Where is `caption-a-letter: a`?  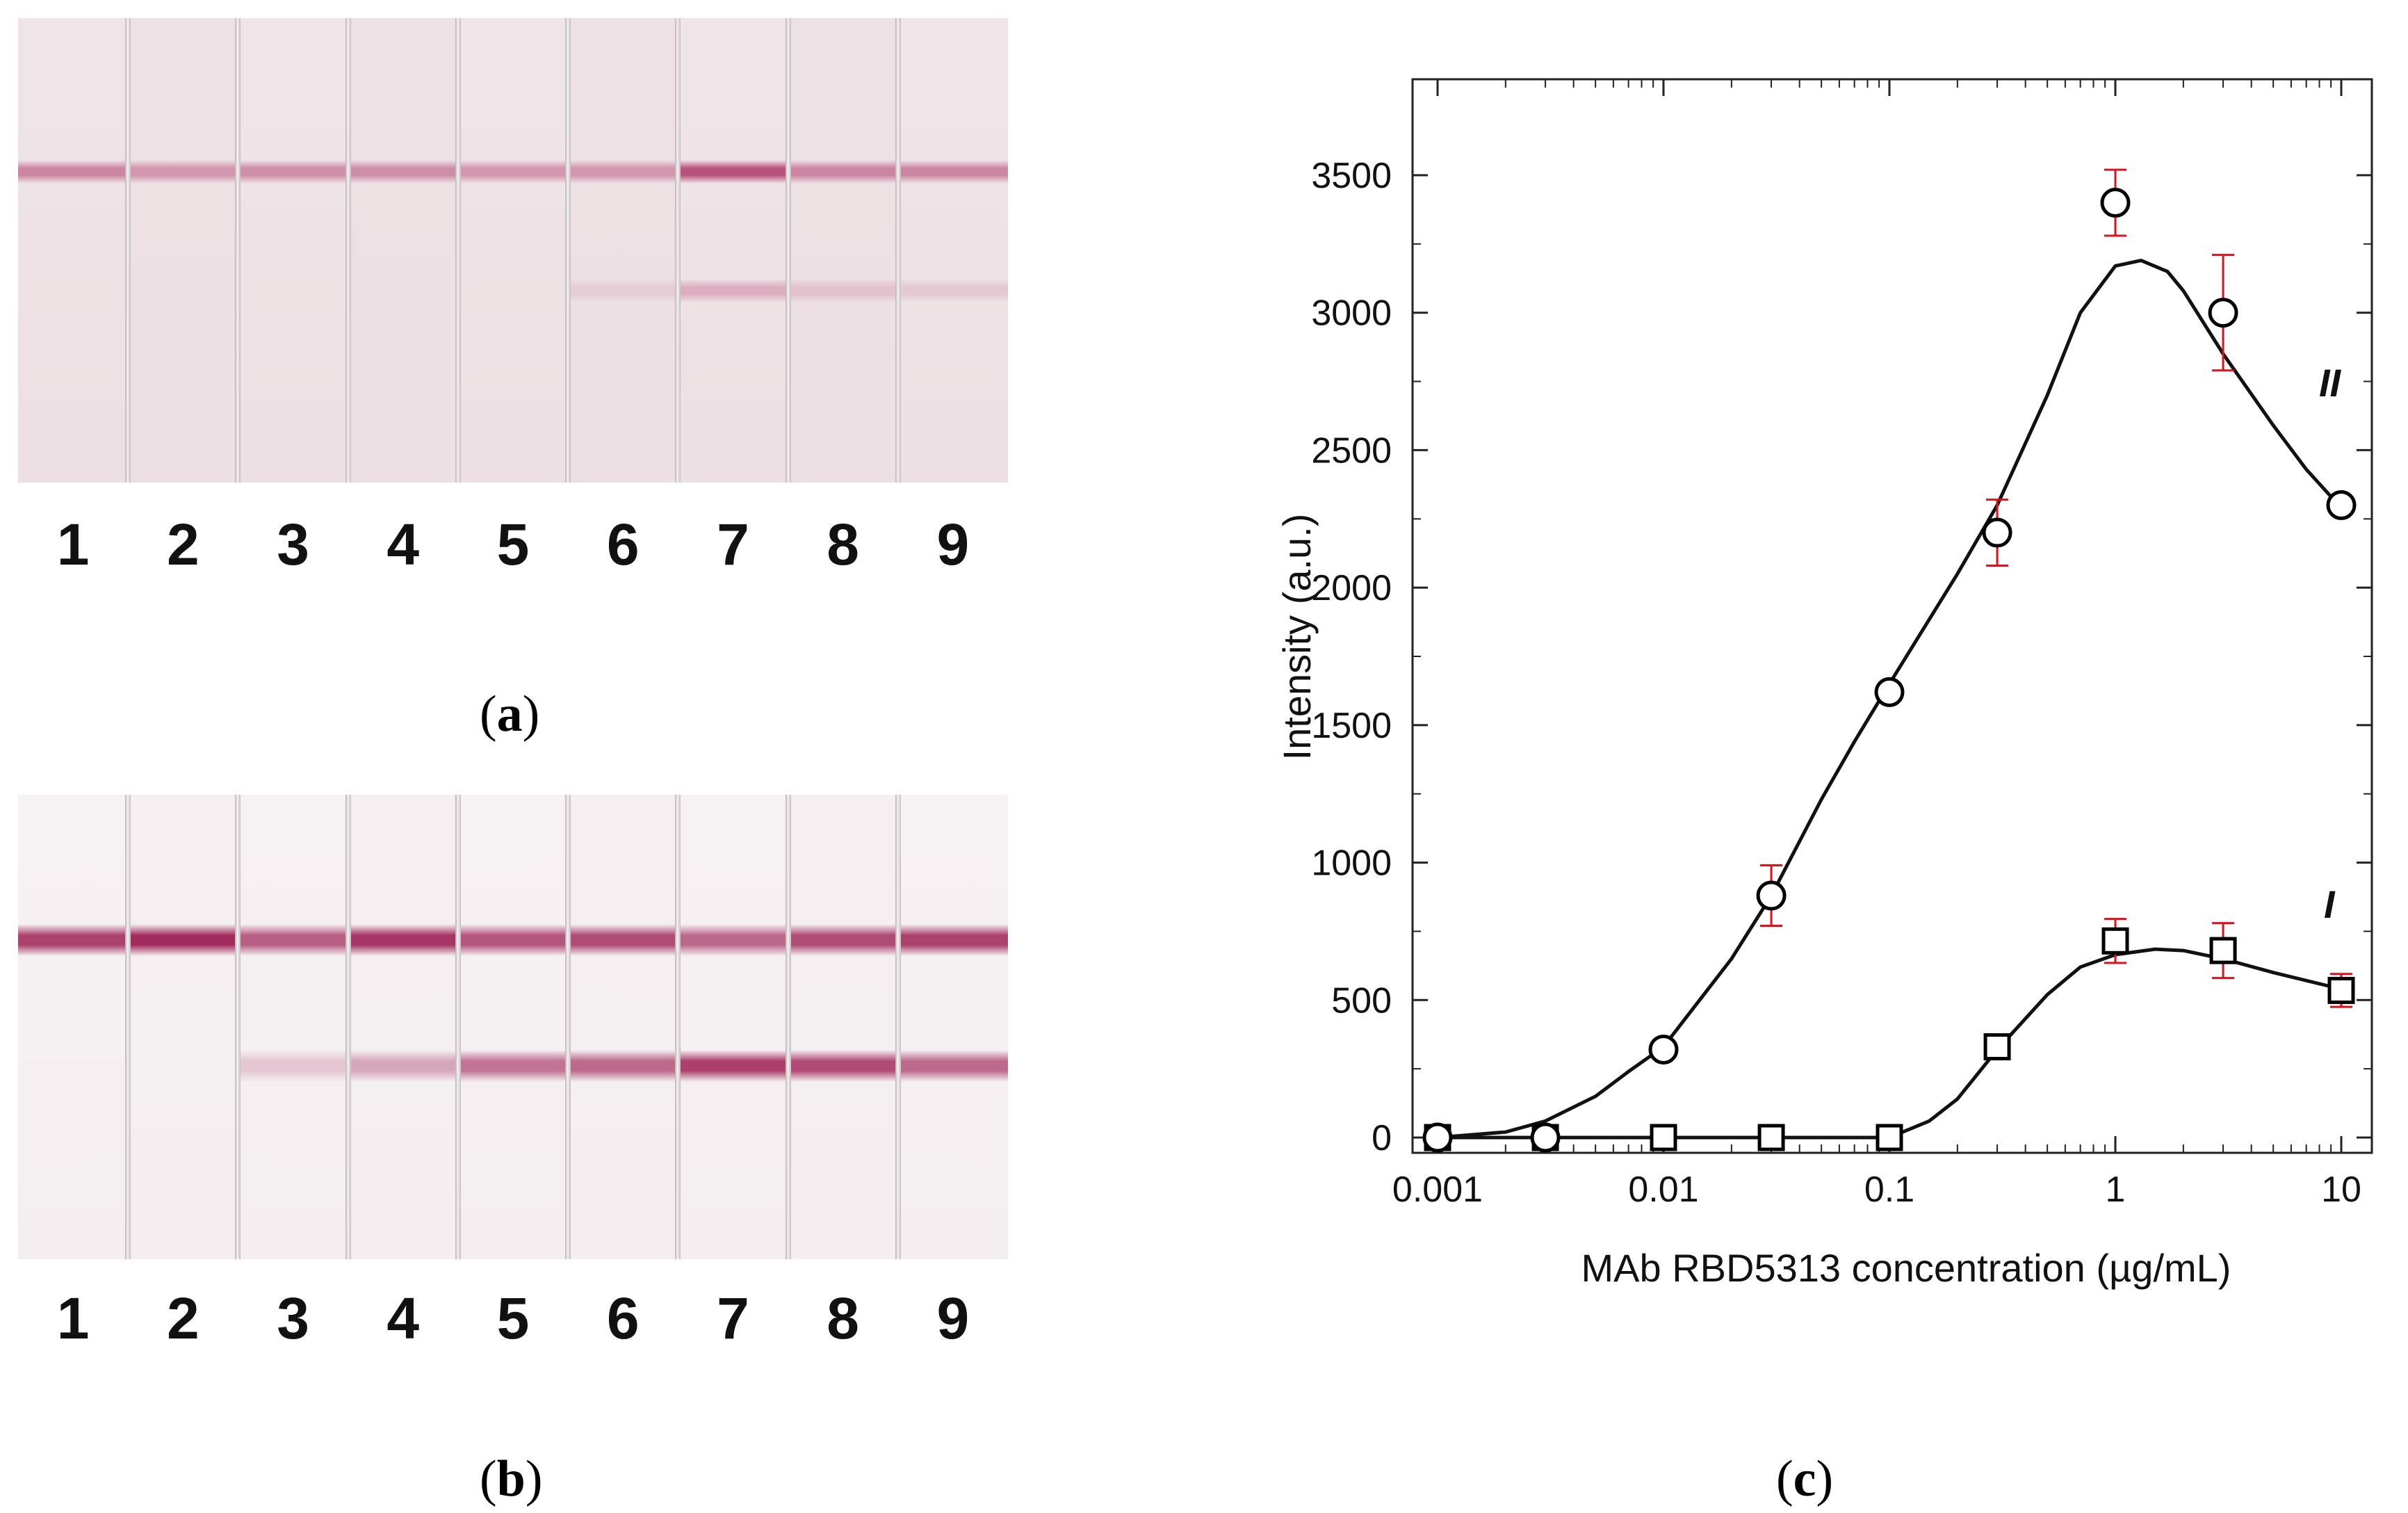 caption-a-letter: a is located at coordinates (509, 714).